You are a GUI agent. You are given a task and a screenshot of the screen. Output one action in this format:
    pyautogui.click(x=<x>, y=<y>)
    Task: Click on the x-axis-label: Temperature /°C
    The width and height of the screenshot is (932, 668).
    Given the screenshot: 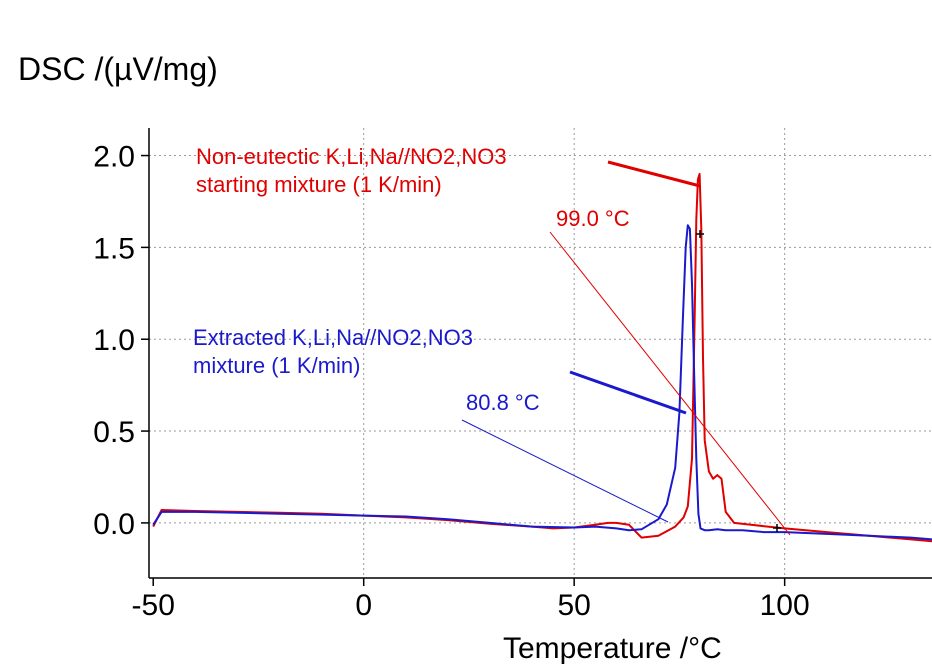 What is the action you would take?
    pyautogui.click(x=612, y=648)
    